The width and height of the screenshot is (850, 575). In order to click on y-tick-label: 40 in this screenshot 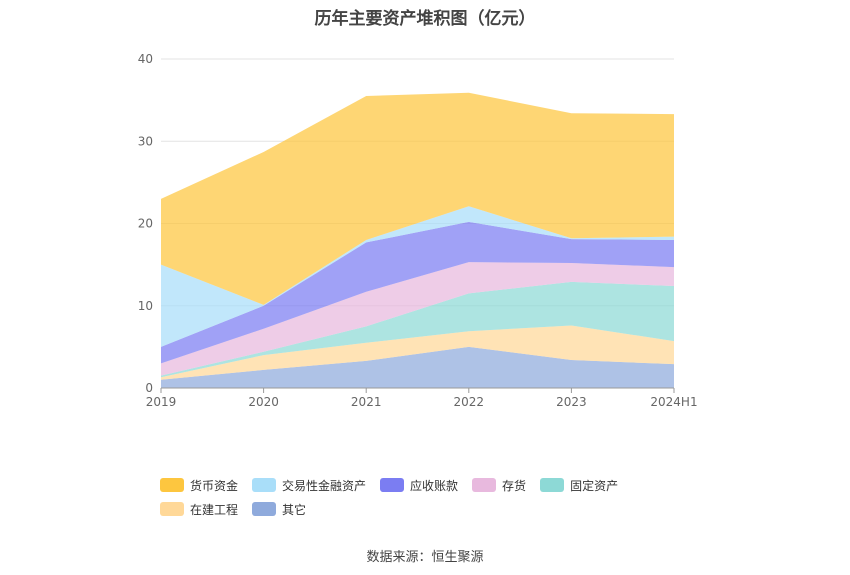, I will do `click(145, 59)`.